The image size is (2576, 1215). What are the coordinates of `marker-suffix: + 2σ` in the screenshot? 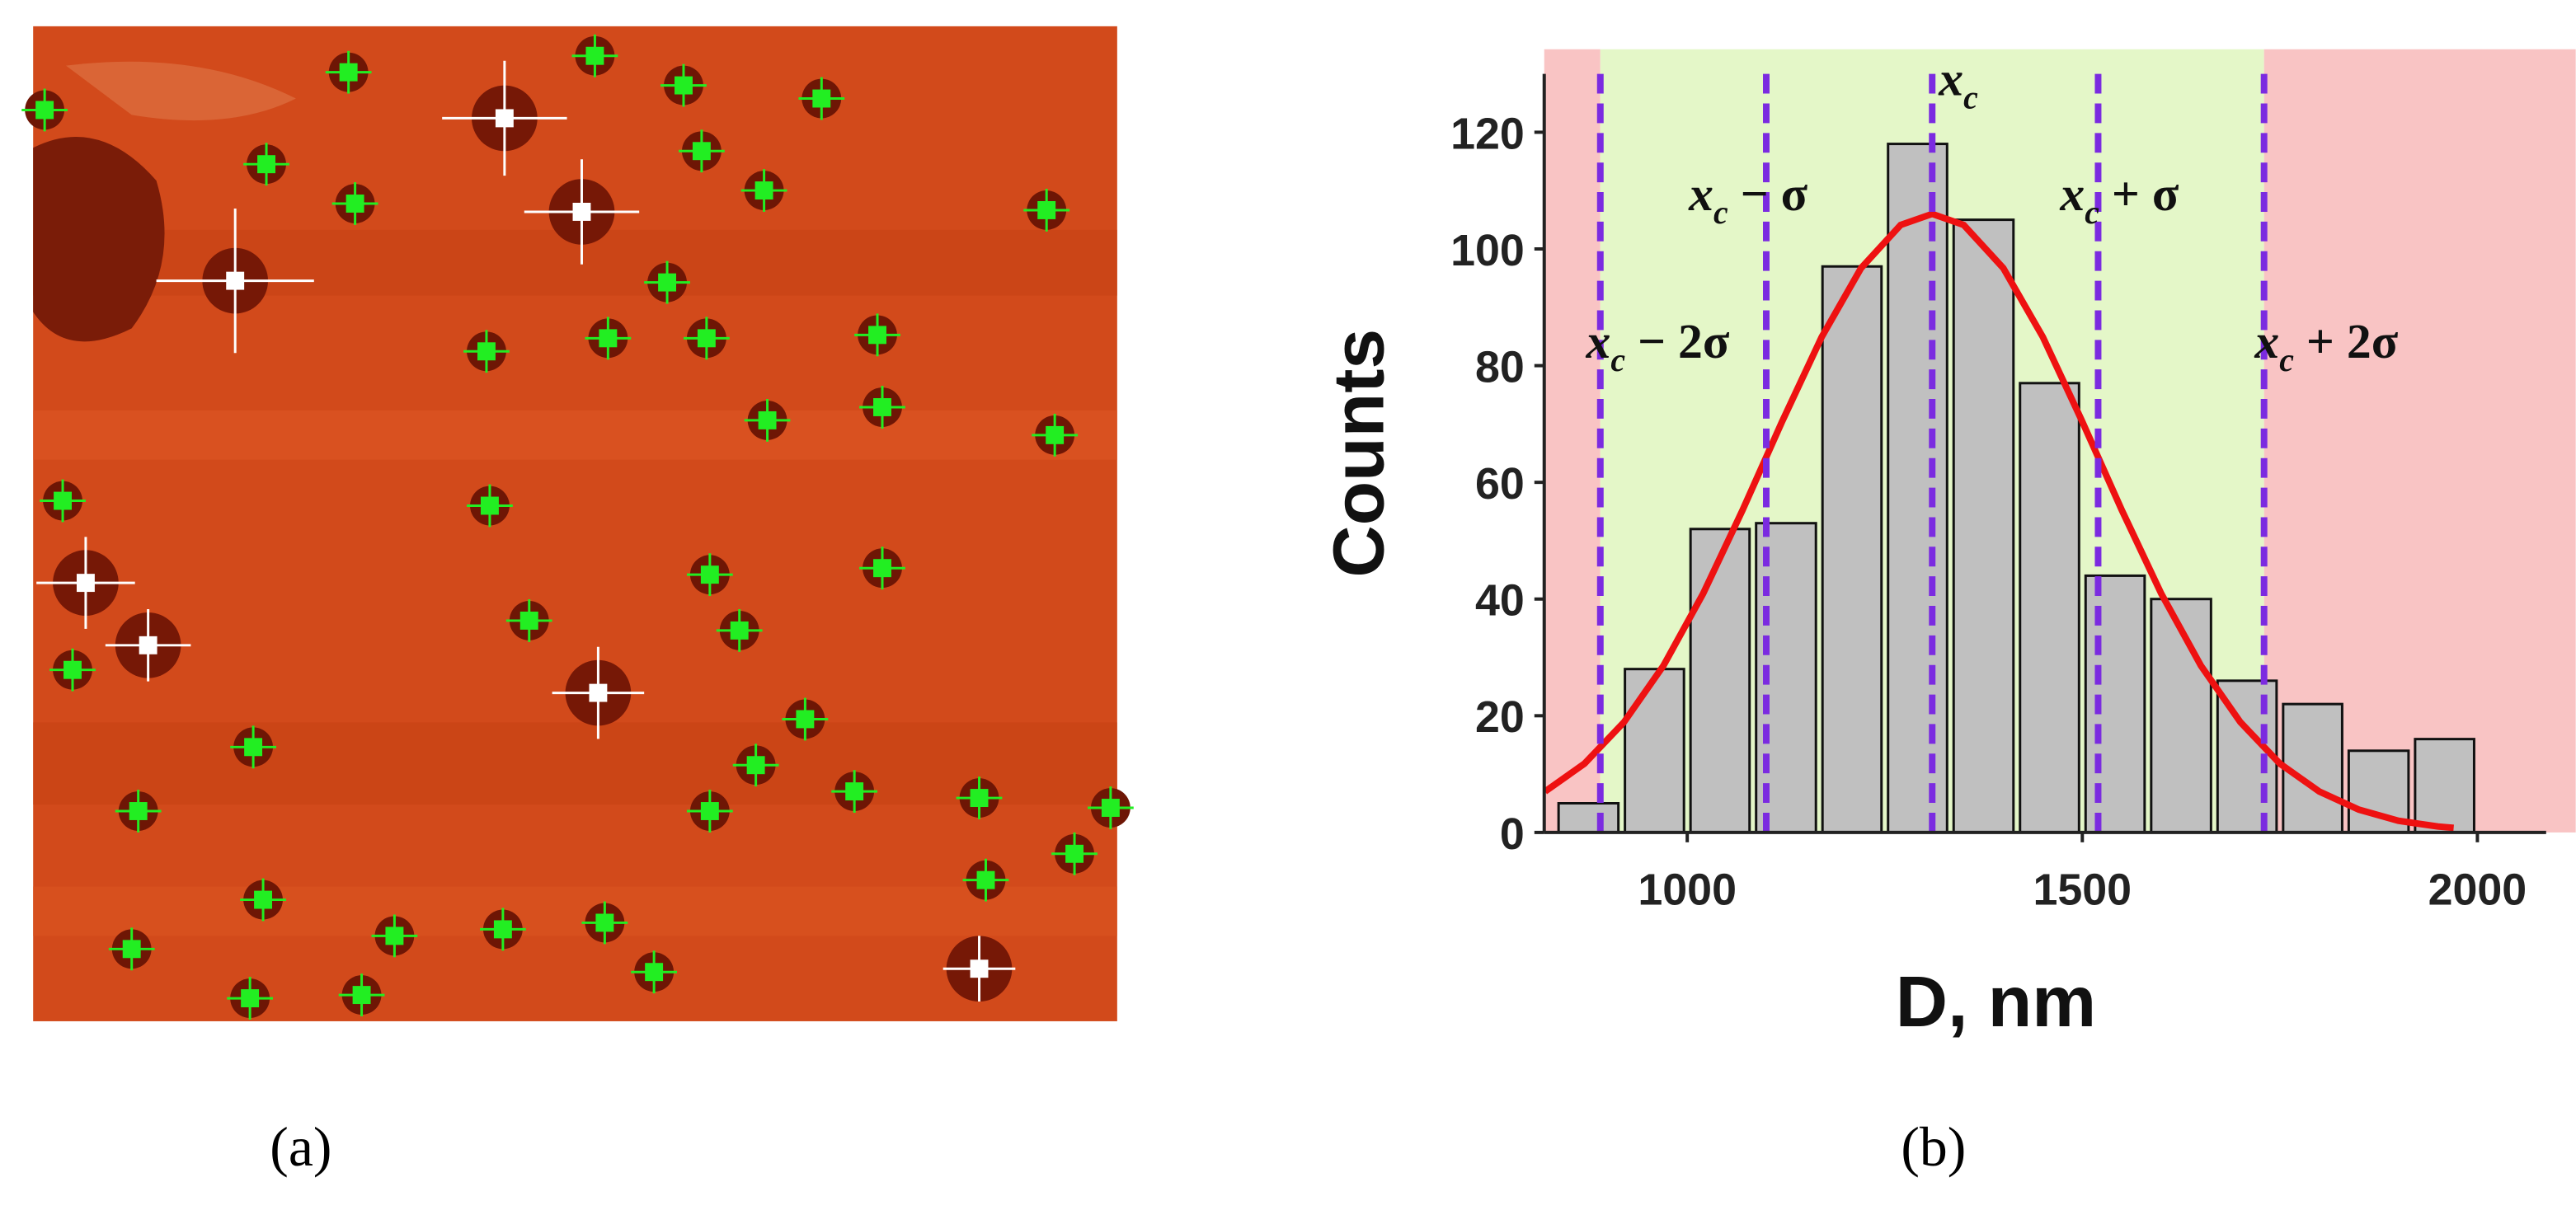 It's located at (2346, 341).